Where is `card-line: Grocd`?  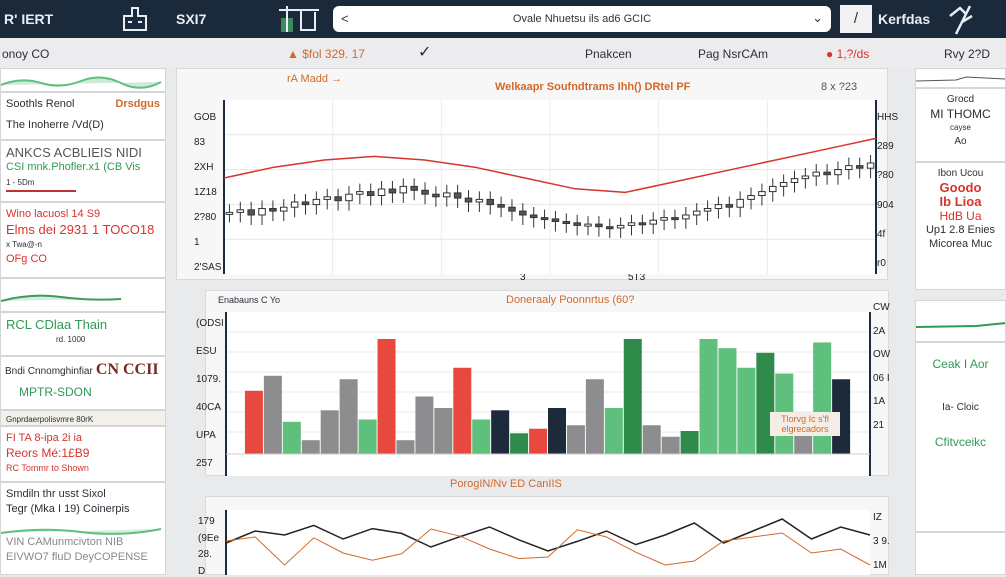
card-line: Grocd is located at coordinates (960, 99).